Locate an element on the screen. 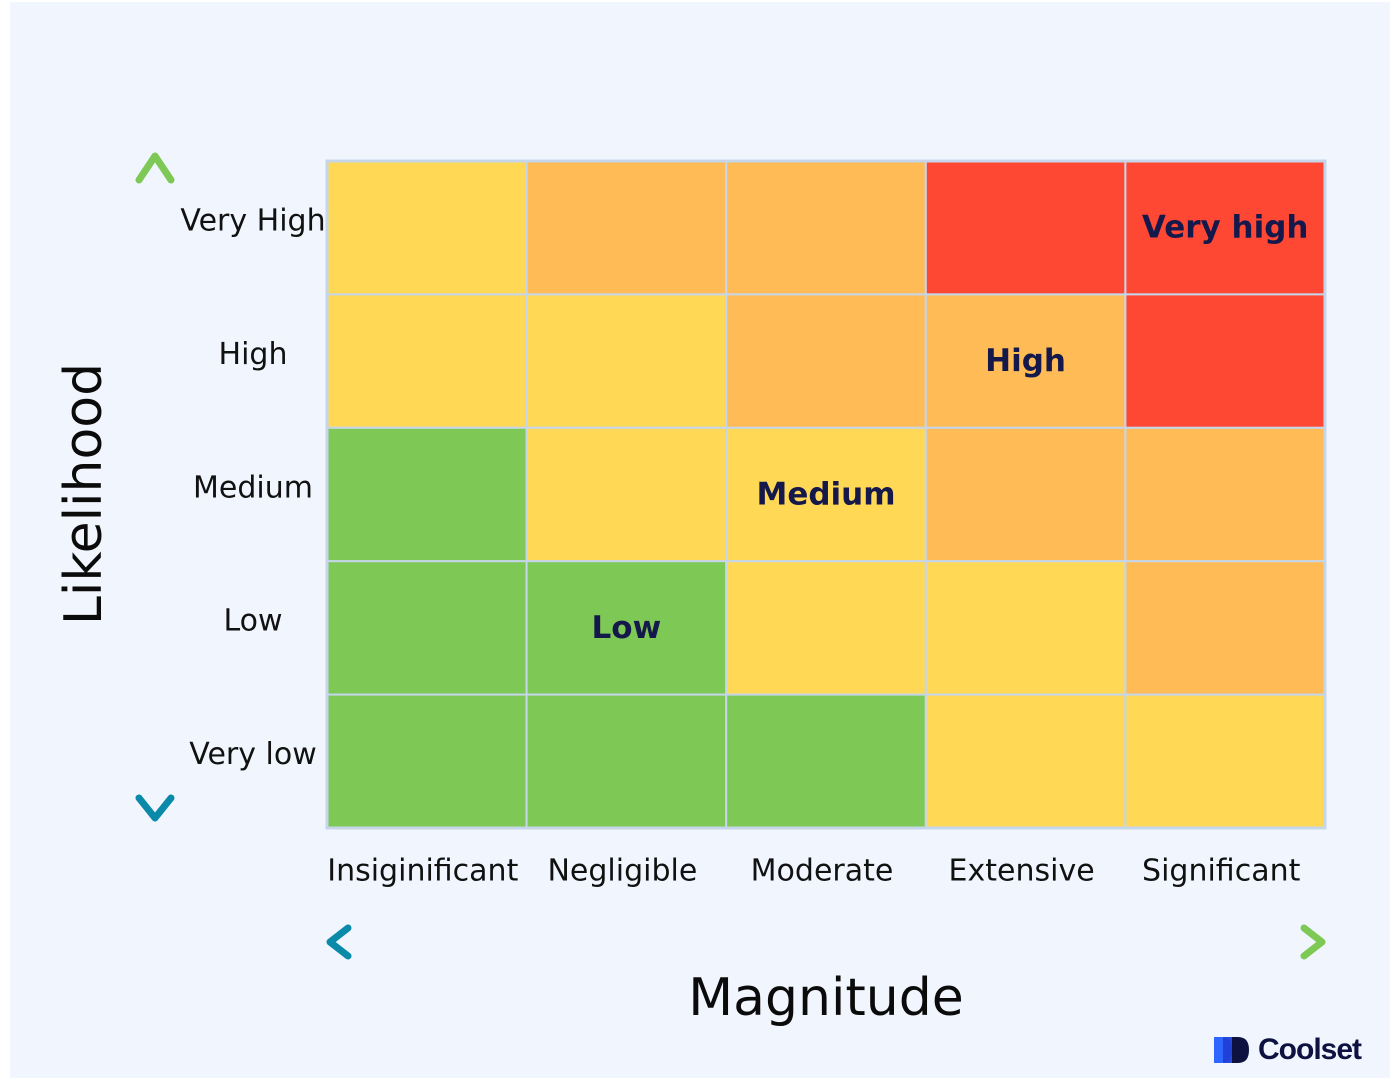 The image size is (1400, 1080). cell-r3-c4 is located at coordinates (1225, 628).